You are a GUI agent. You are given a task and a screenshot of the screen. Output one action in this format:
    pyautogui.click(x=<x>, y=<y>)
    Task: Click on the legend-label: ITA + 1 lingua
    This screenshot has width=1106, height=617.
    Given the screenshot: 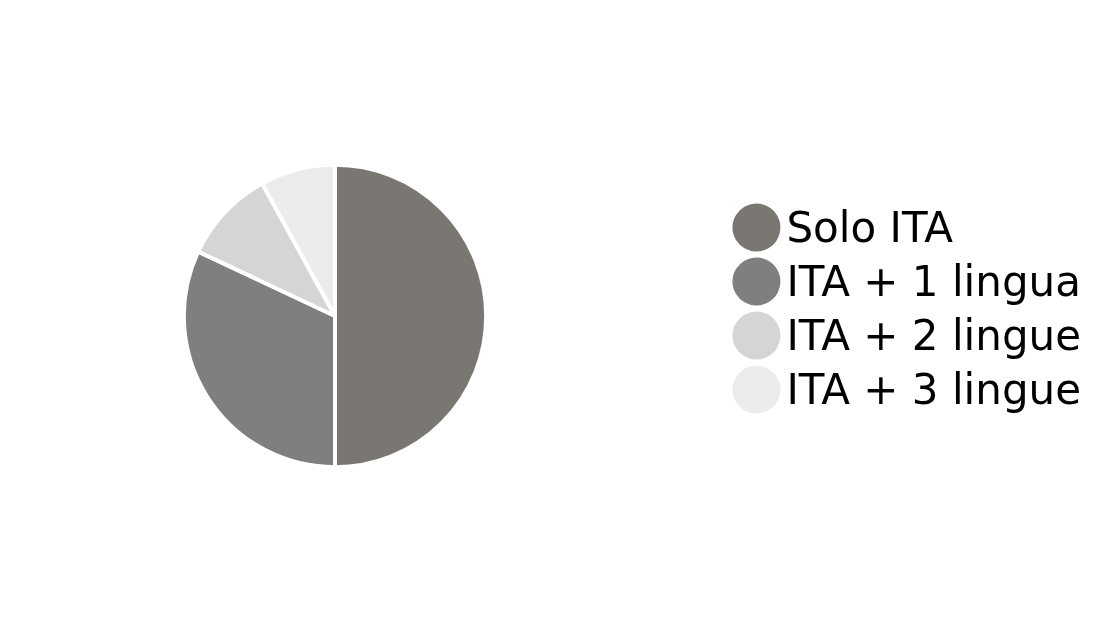 What is the action you would take?
    pyautogui.click(x=933, y=281)
    